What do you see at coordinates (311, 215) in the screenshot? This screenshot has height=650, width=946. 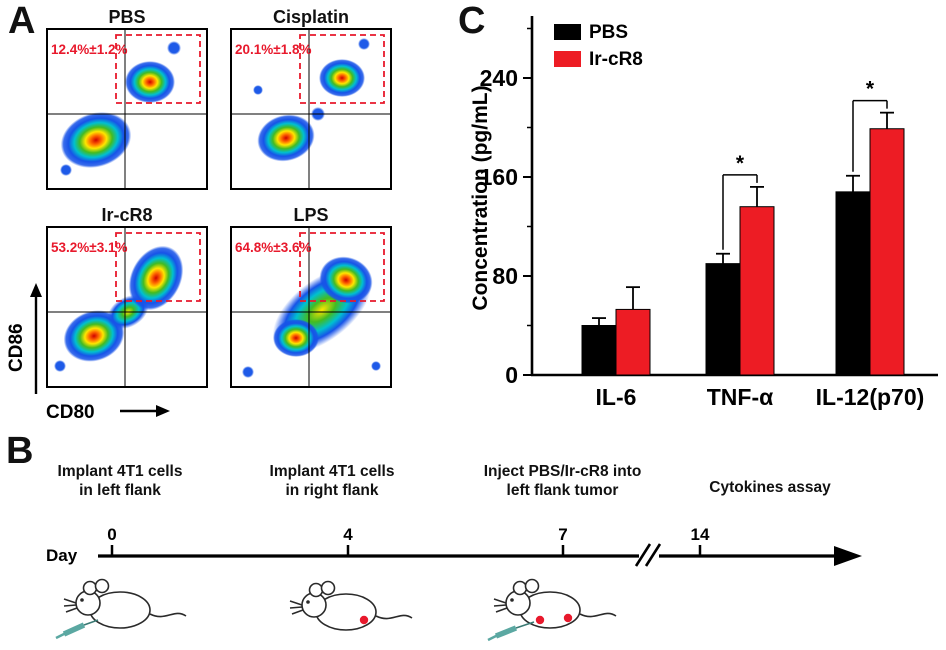 I see `flow-plot-title: LPS` at bounding box center [311, 215].